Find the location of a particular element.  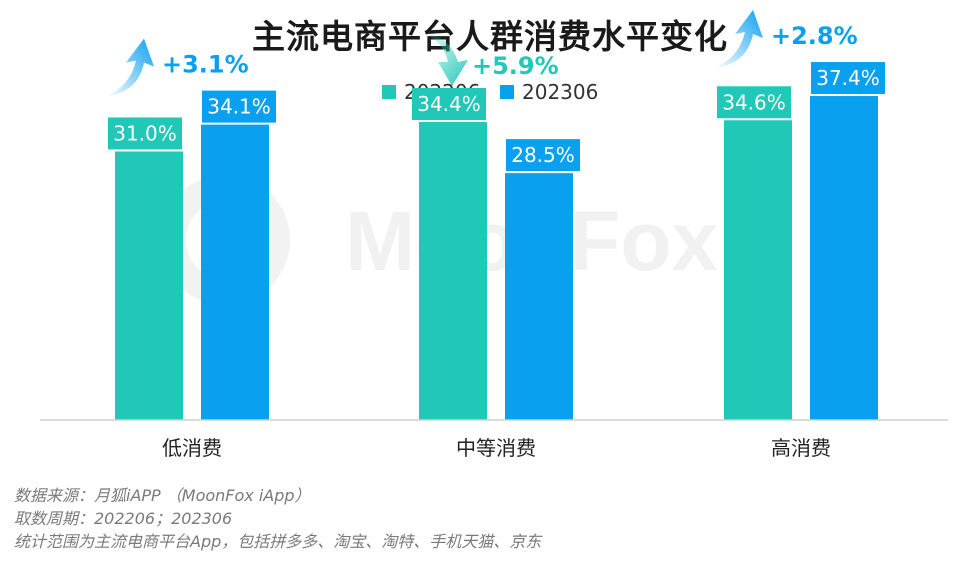

note-source: 数据来源：月狐iAPP （MoonFox iApp） is located at coordinates (162, 495).